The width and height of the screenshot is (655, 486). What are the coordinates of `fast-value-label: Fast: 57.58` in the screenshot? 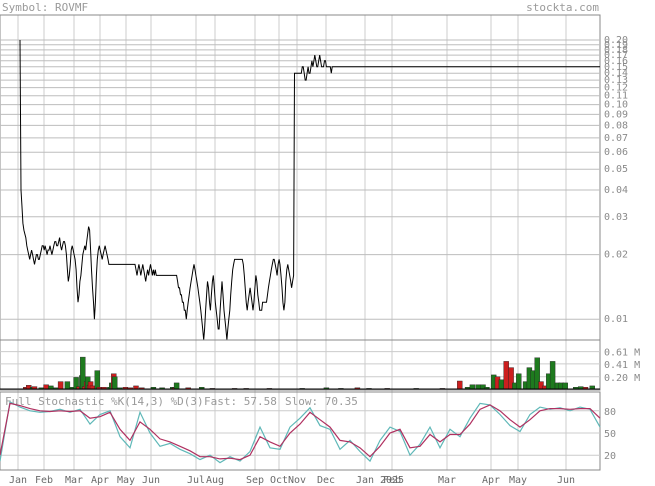 It's located at (240, 401).